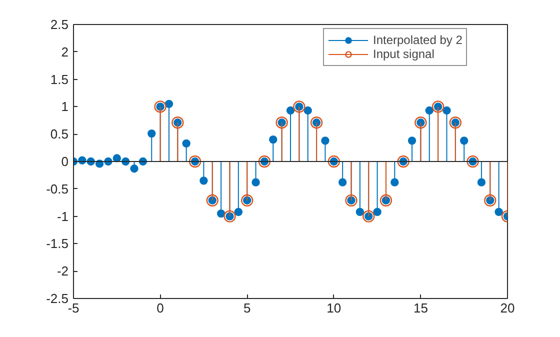  Describe the element at coordinates (57, 188) in the screenshot. I see `y-tick-label: -0.5` at that location.